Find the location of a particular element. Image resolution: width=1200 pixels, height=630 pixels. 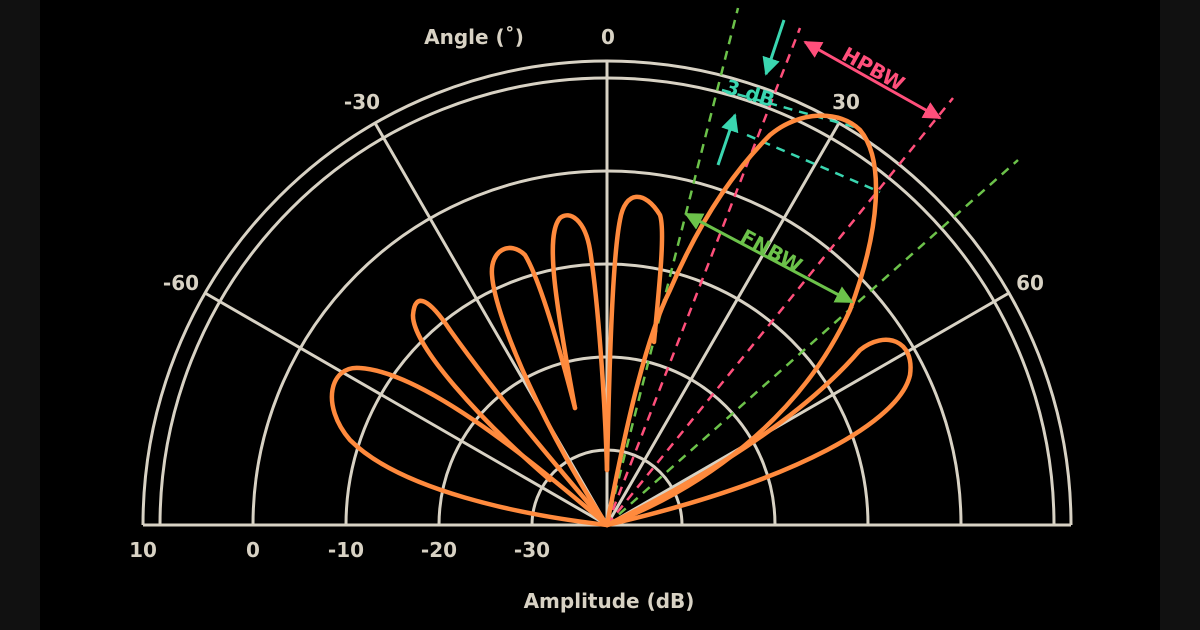

angle-tick-label: -30 is located at coordinates (362, 102).